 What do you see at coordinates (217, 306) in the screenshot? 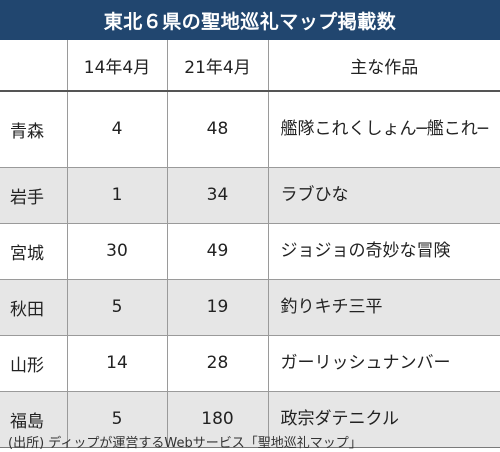
I see `row-count-2021: 19` at bounding box center [217, 306].